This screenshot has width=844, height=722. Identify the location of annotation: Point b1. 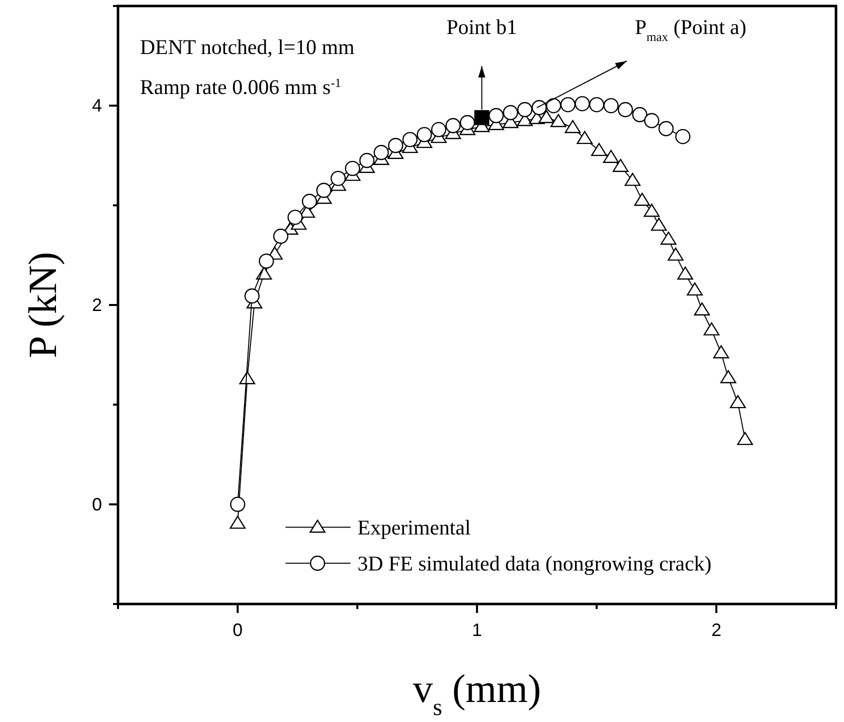
(482, 27).